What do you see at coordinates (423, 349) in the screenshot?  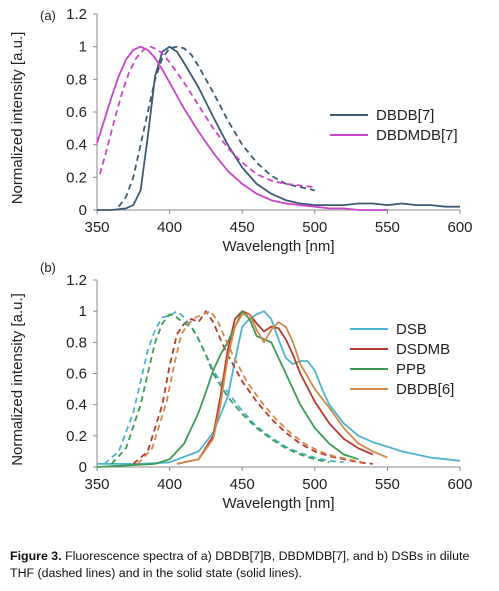 I see `legend-entry: DSDMB` at bounding box center [423, 349].